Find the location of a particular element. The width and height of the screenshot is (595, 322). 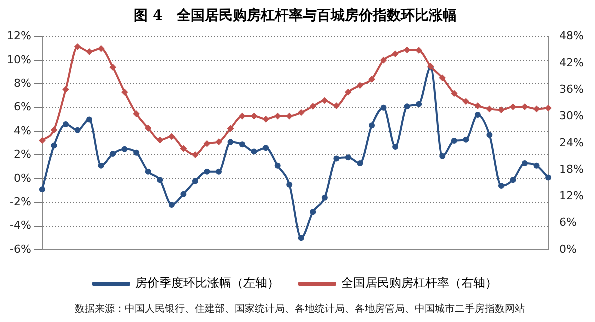

y2-tick-label: 0% is located at coordinates (569, 249).